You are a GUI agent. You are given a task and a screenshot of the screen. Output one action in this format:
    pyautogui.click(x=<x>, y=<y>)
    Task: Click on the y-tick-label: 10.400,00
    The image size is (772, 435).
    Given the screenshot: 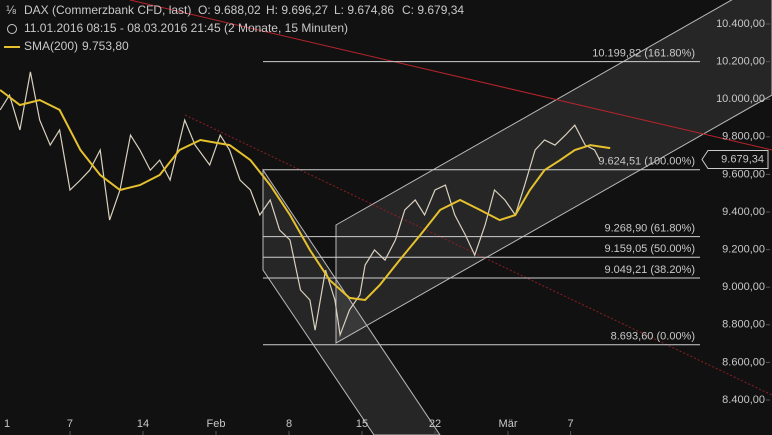 What is the action you would take?
    pyautogui.click(x=740, y=24)
    